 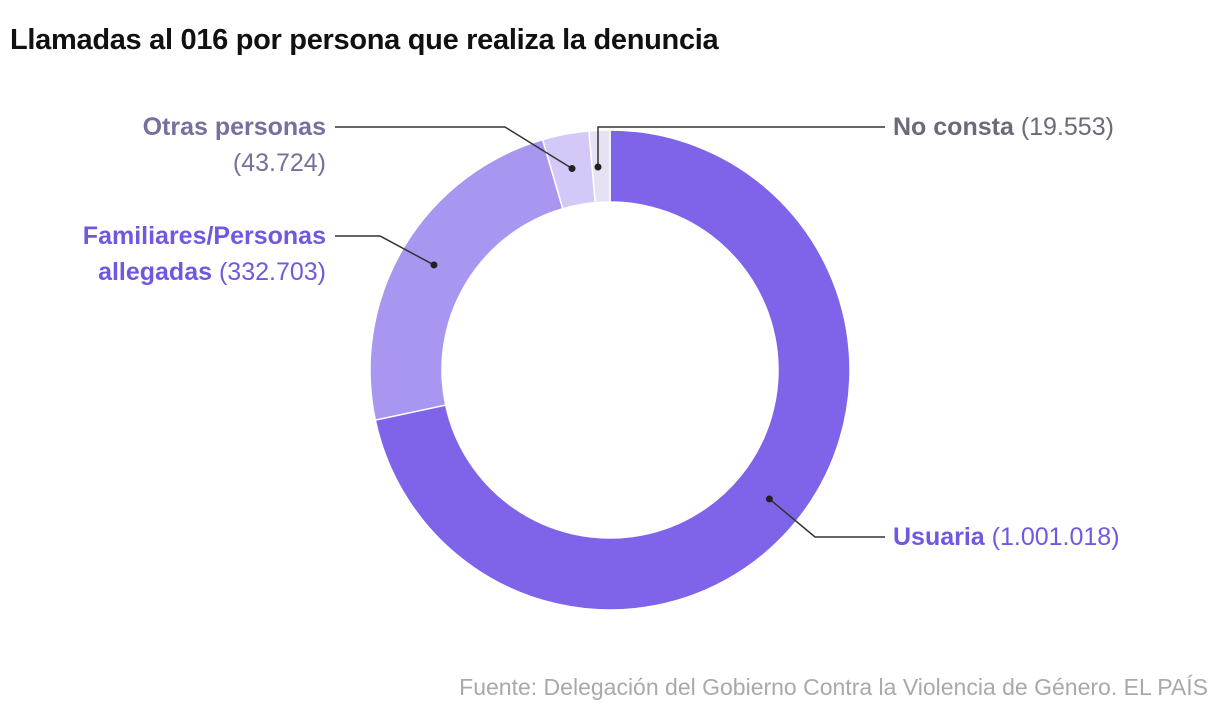 I want to click on category-label: No consta, so click(x=953, y=127).